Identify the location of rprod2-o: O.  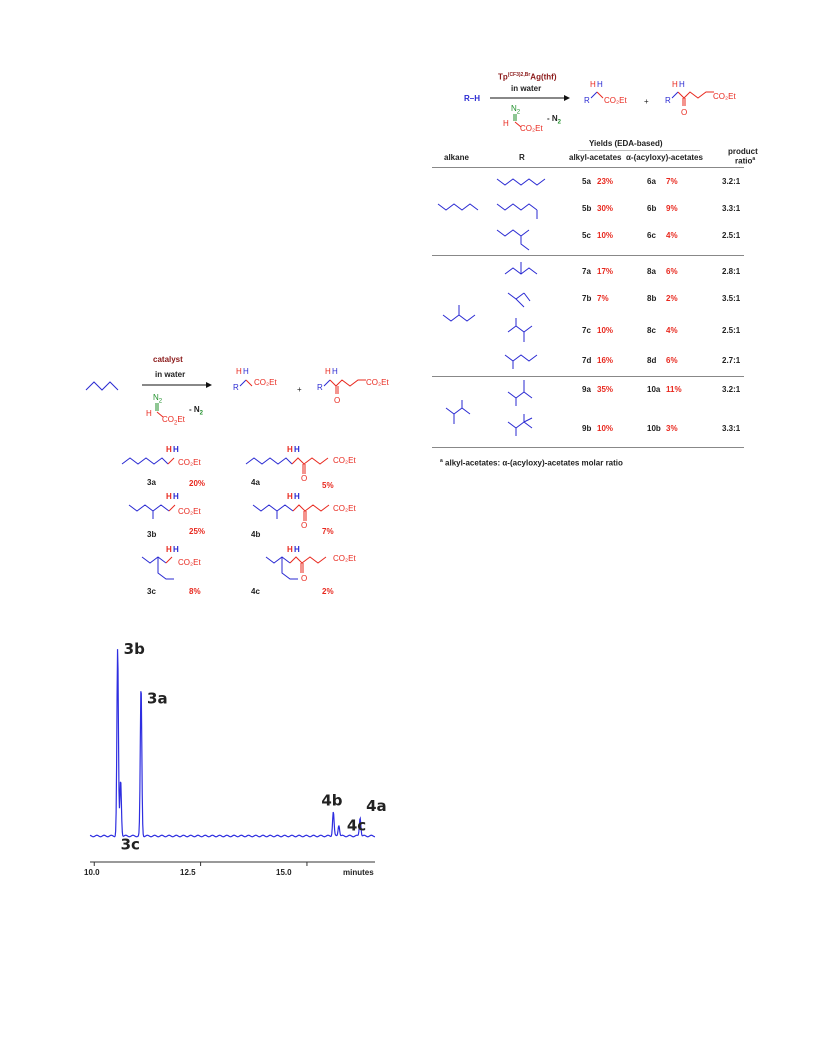
(684, 112).